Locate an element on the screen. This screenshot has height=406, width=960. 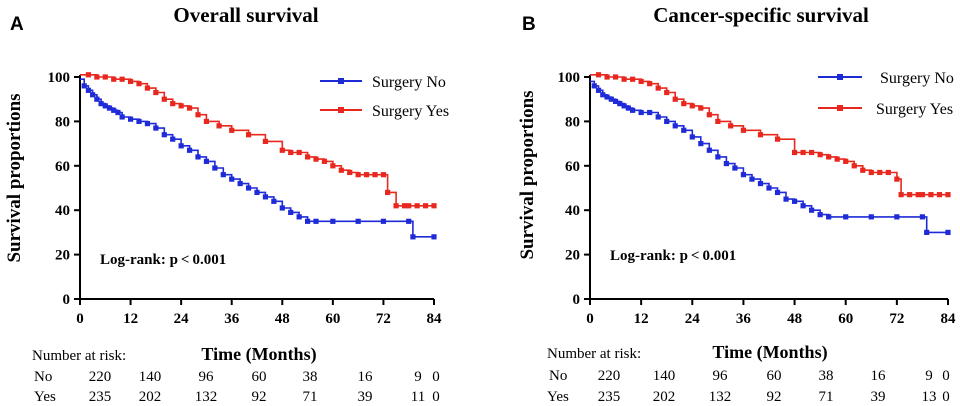
legend-marker-yes-b is located at coordinates (840, 108).